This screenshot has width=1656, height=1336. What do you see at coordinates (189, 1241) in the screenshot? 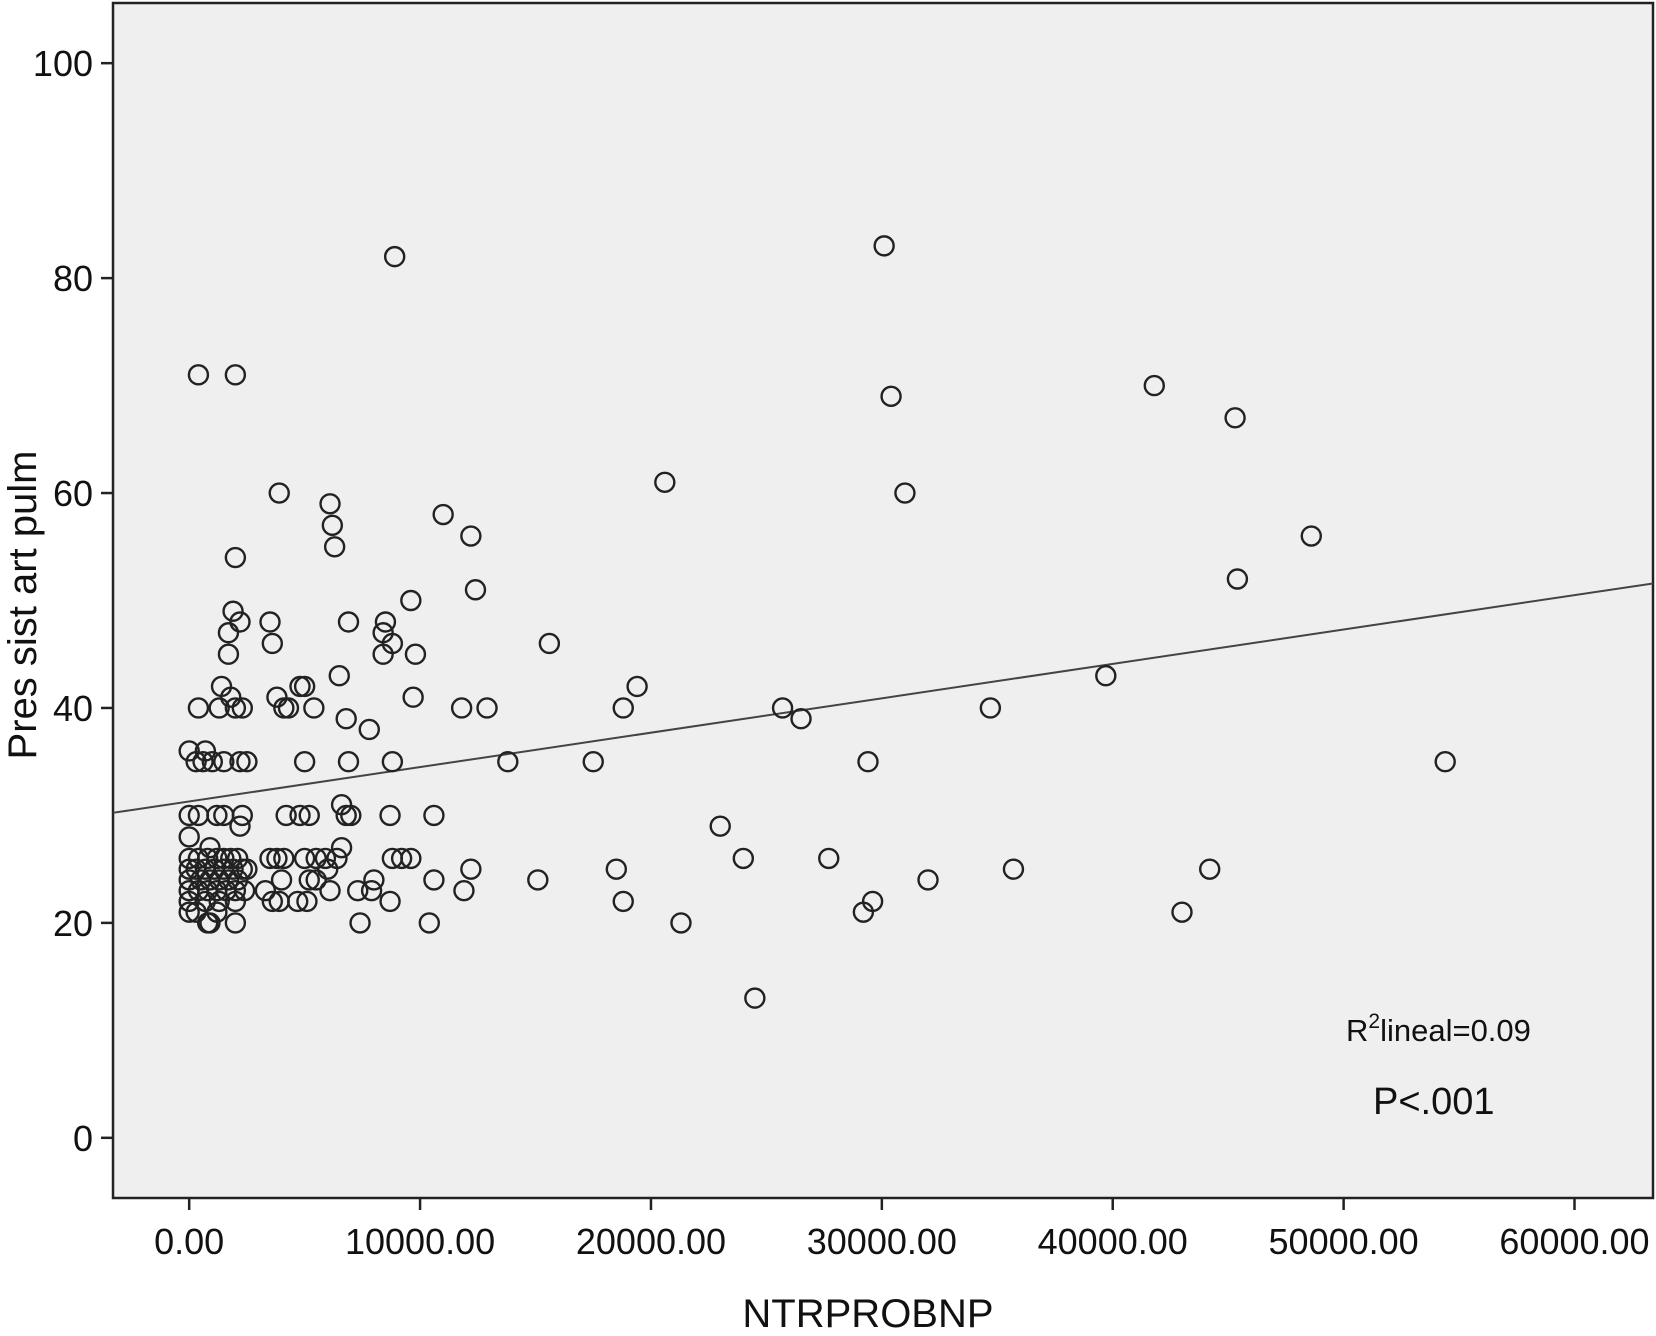
I see `x-tick-label: 0.00` at bounding box center [189, 1241].